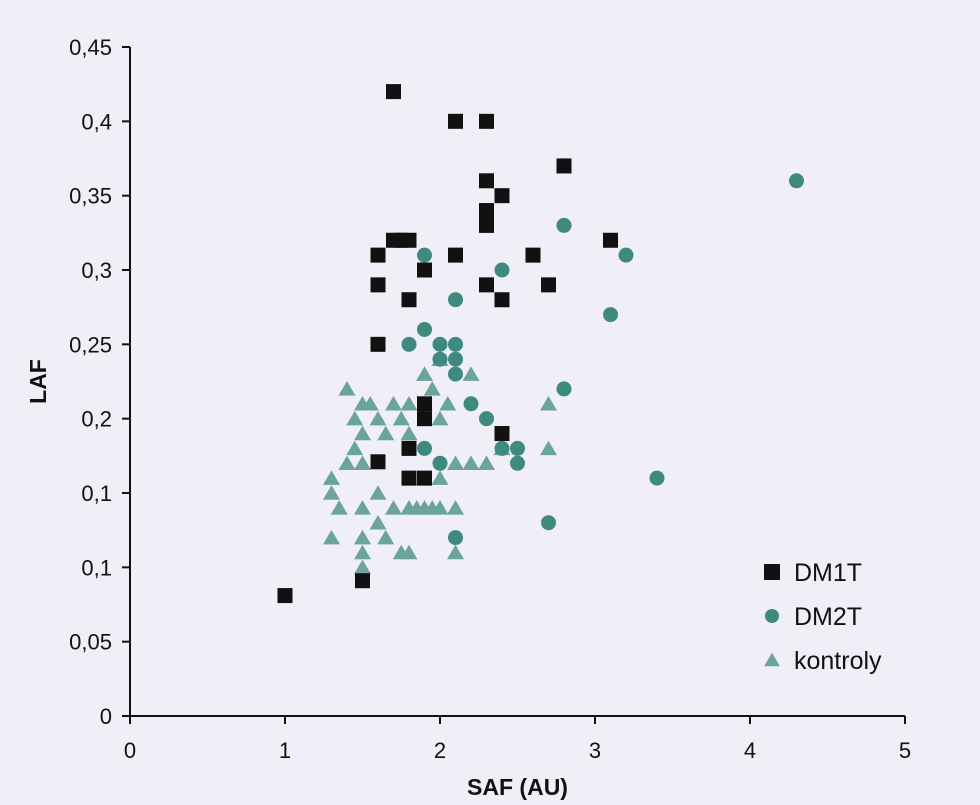  What do you see at coordinates (828, 617) in the screenshot?
I see `legend-label-dm2t: DM2T` at bounding box center [828, 617].